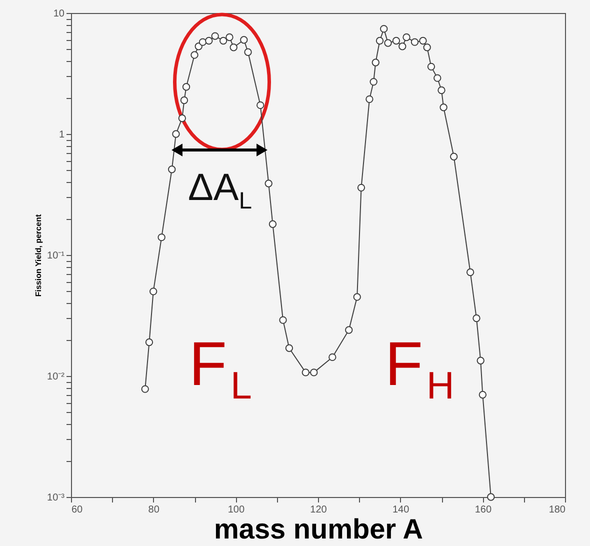  I want to click on y-tick-label: 1, so click(61, 135).